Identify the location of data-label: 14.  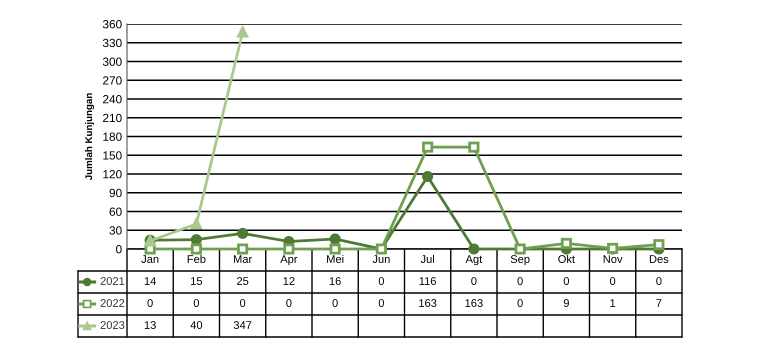
(150, 281).